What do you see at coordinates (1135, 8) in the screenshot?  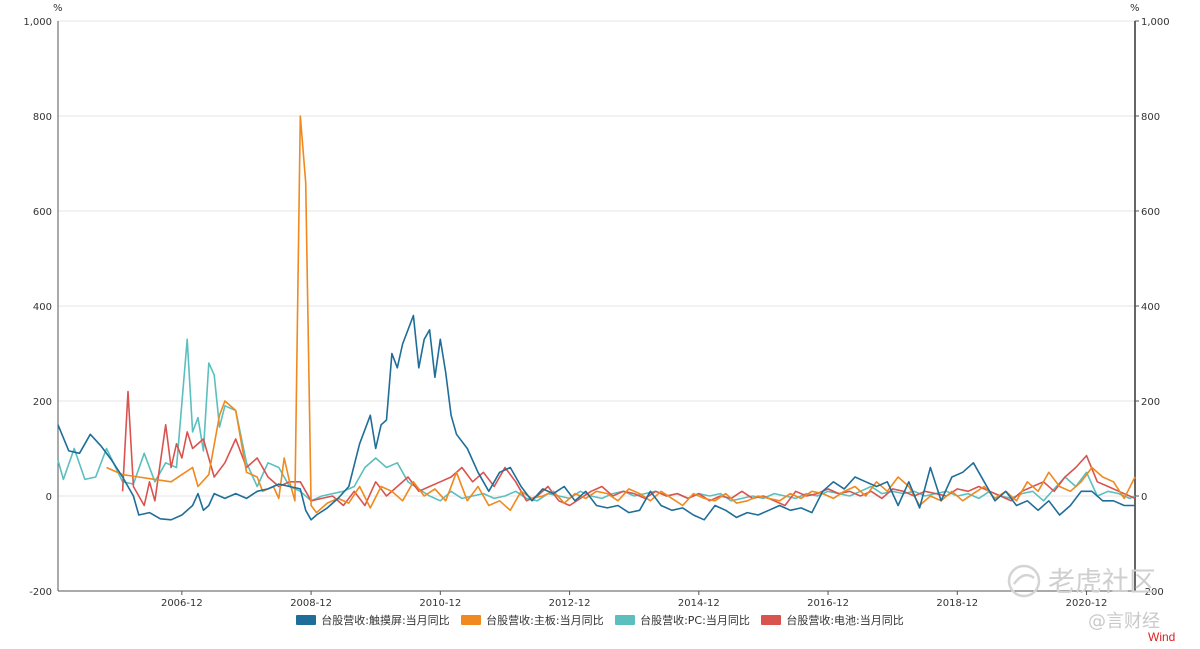 I see `y-axis-right-unit: %` at bounding box center [1135, 8].